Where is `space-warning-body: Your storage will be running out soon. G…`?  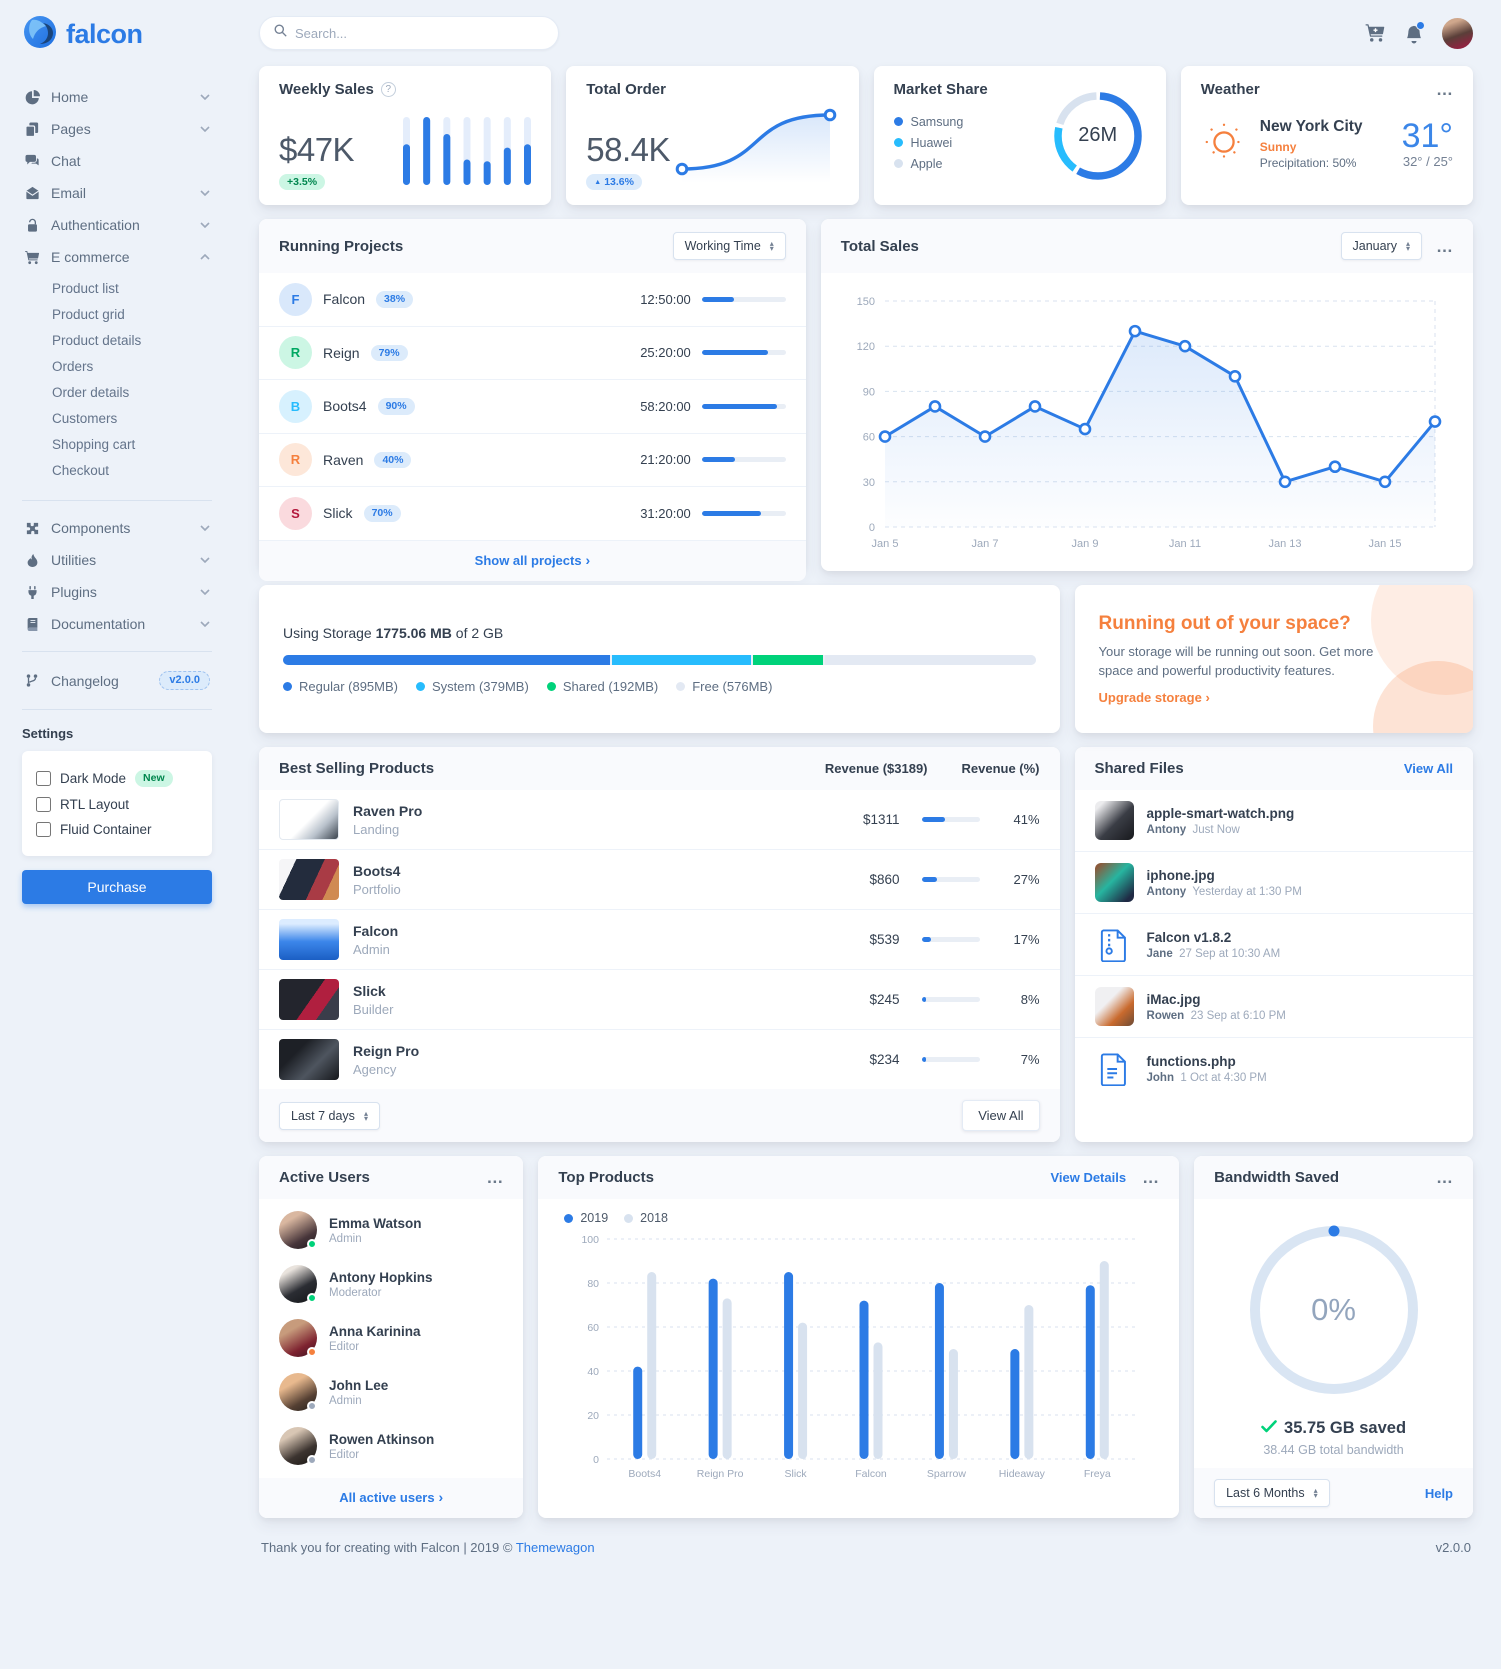 space-warning-body: Your storage will be running out soon. G… is located at coordinates (1236, 660).